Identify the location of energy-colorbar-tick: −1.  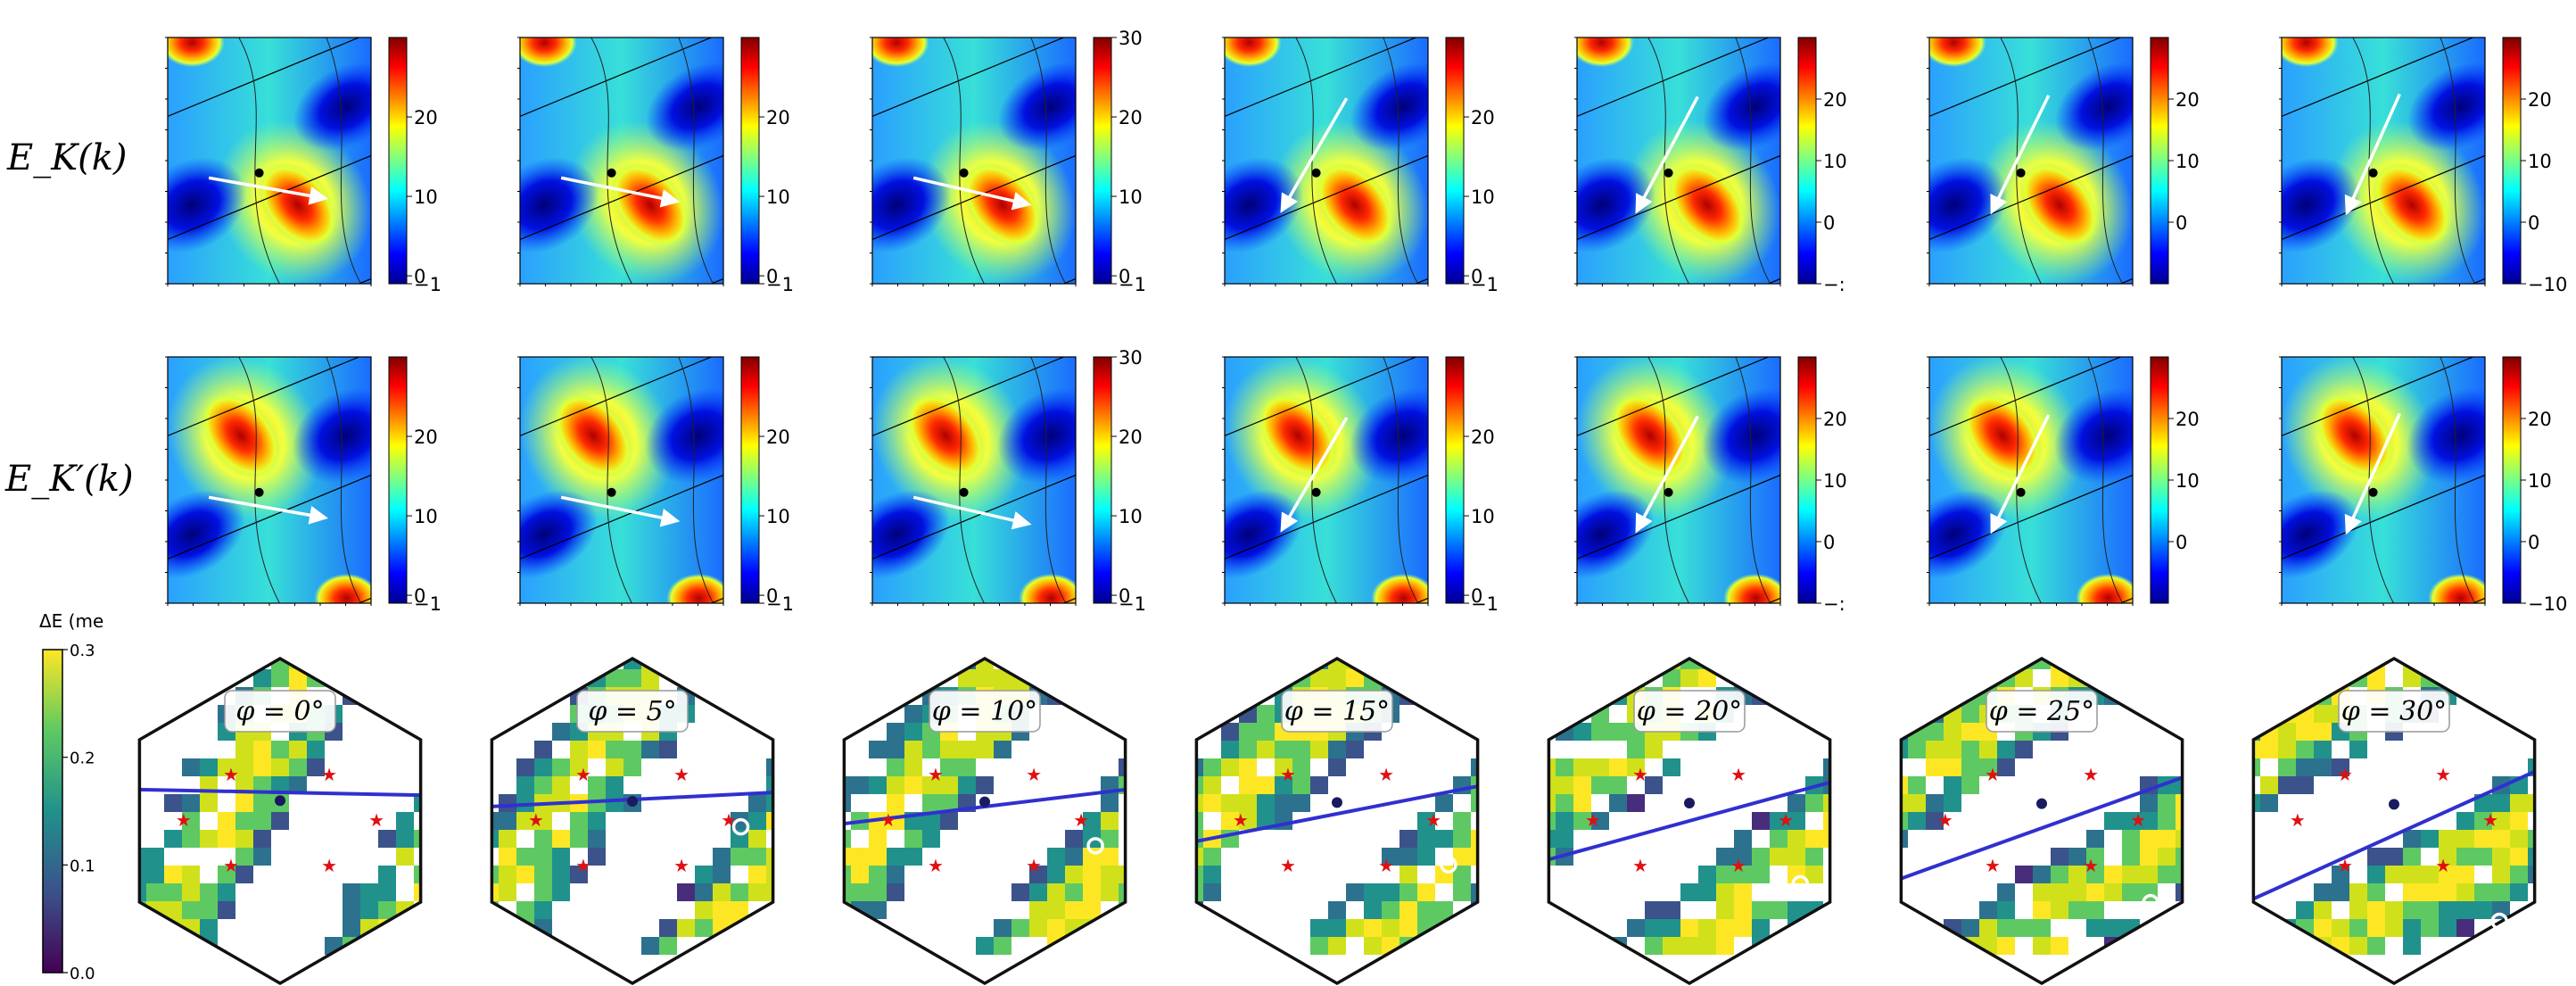
(428, 284).